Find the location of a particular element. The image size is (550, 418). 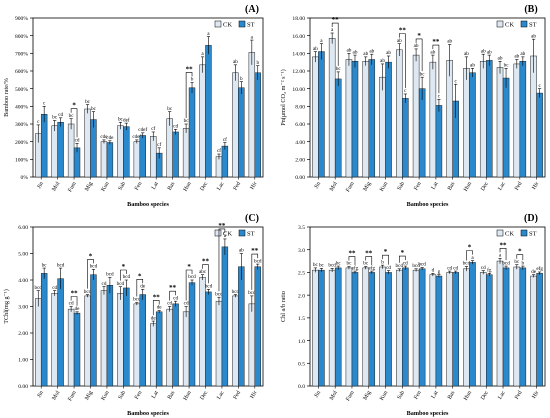

data-label-letter: g is located at coordinates (439, 272).